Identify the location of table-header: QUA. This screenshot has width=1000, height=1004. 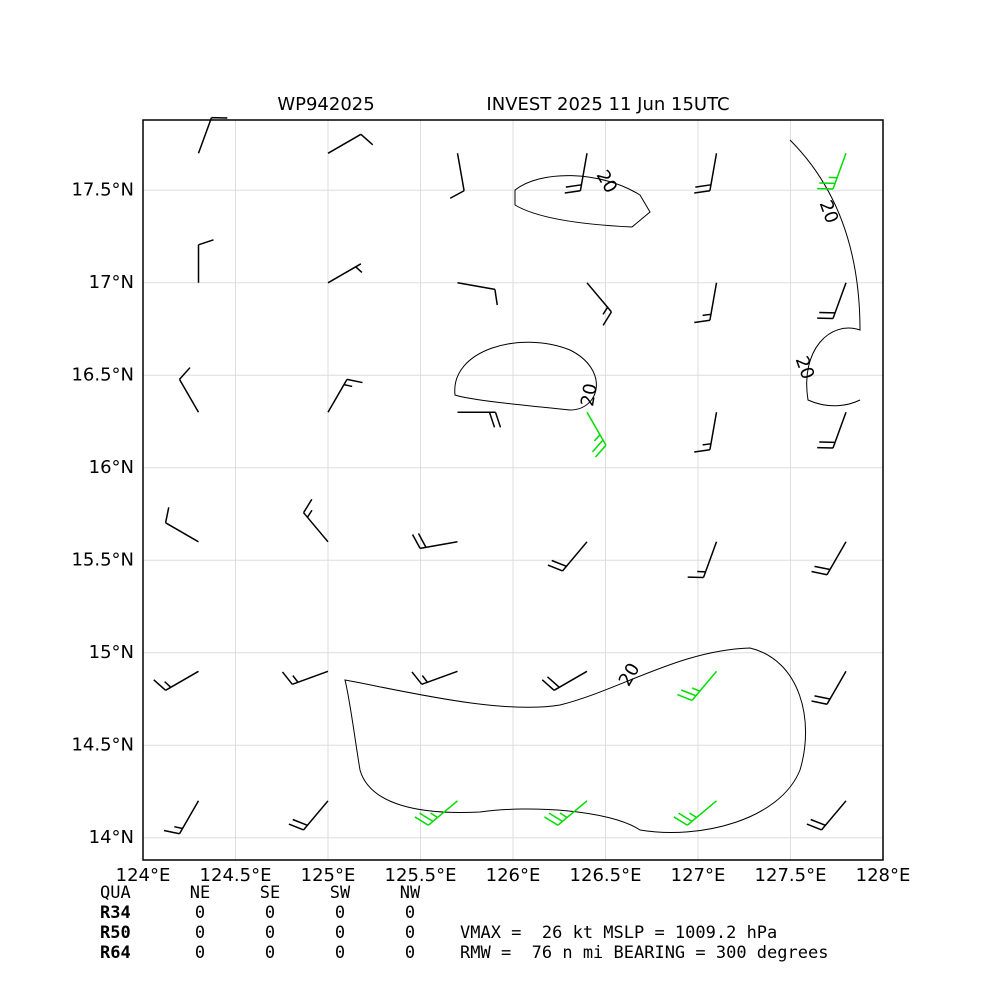
(115, 893).